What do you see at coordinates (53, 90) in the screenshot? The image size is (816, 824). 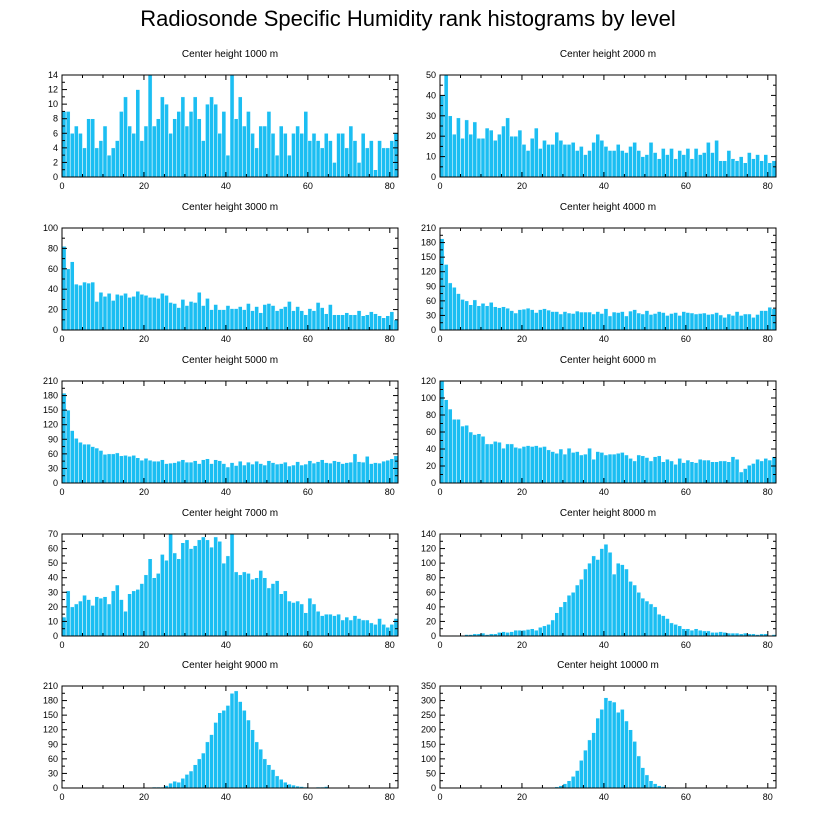 I see `y-tick-label: 12` at bounding box center [53, 90].